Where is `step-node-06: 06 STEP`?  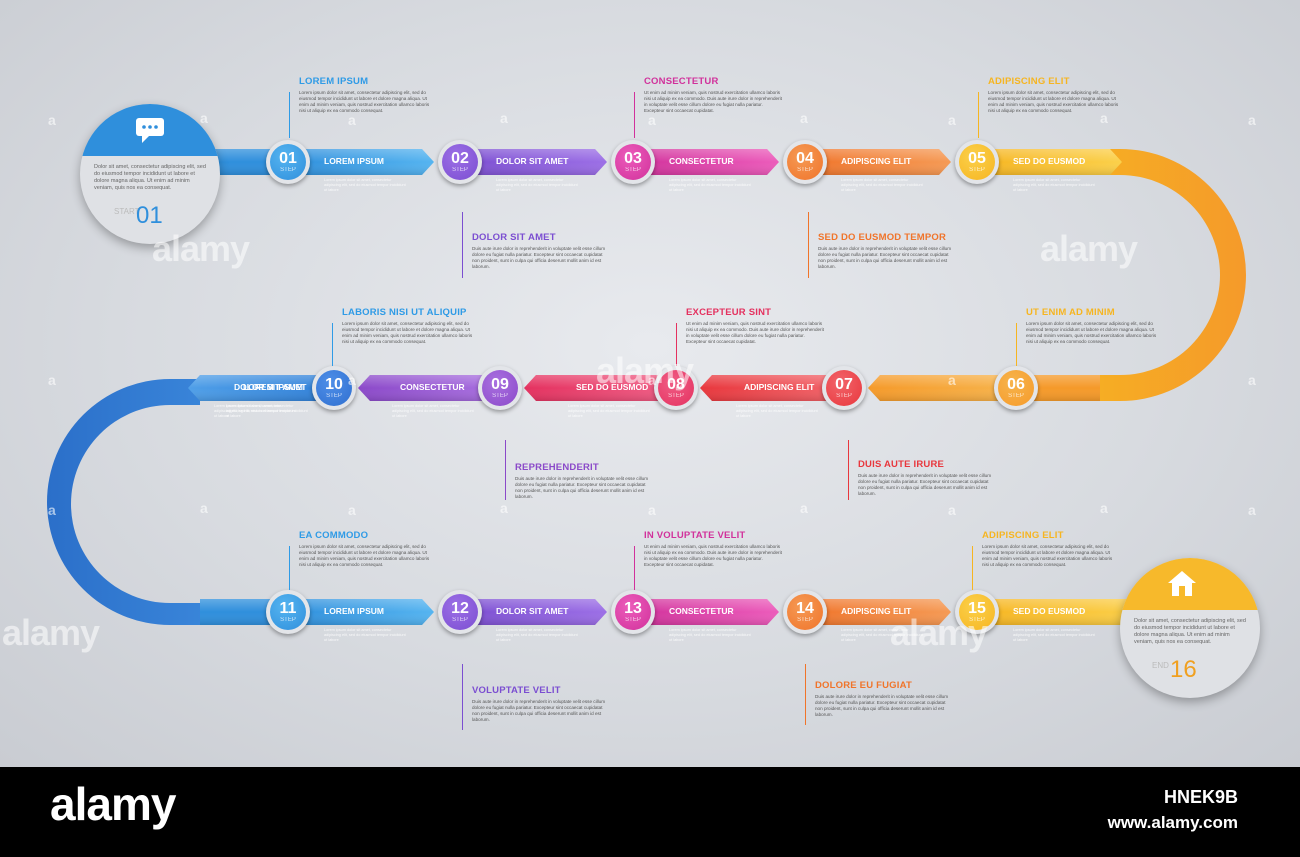
step-node-06: 06 STEP is located at coordinates (1016, 388).